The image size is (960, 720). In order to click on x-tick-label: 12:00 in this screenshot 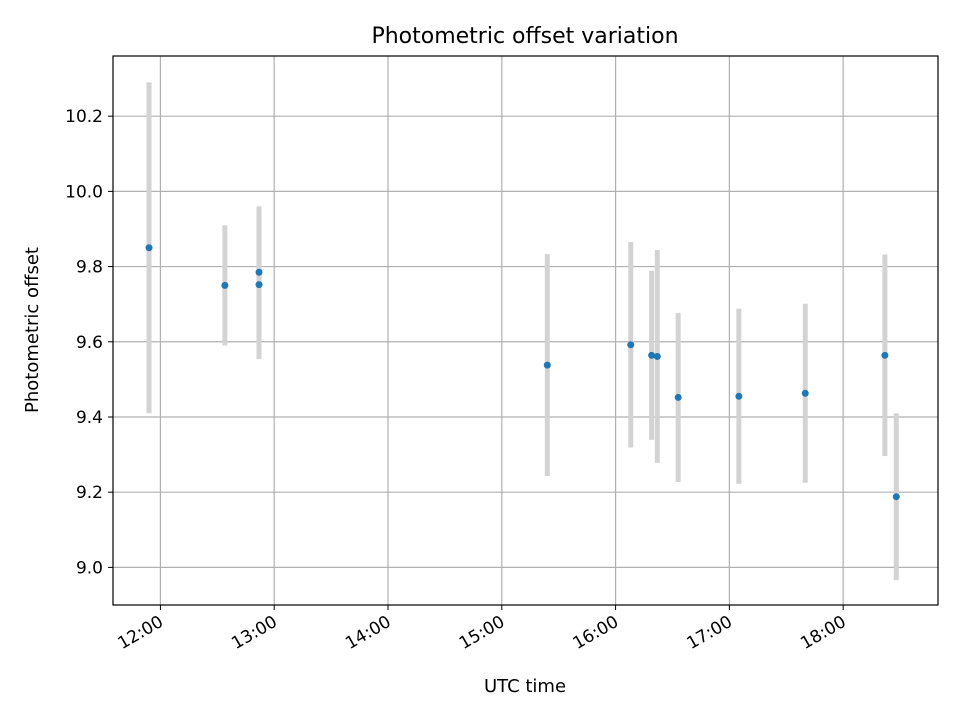, I will do `click(140, 633)`.